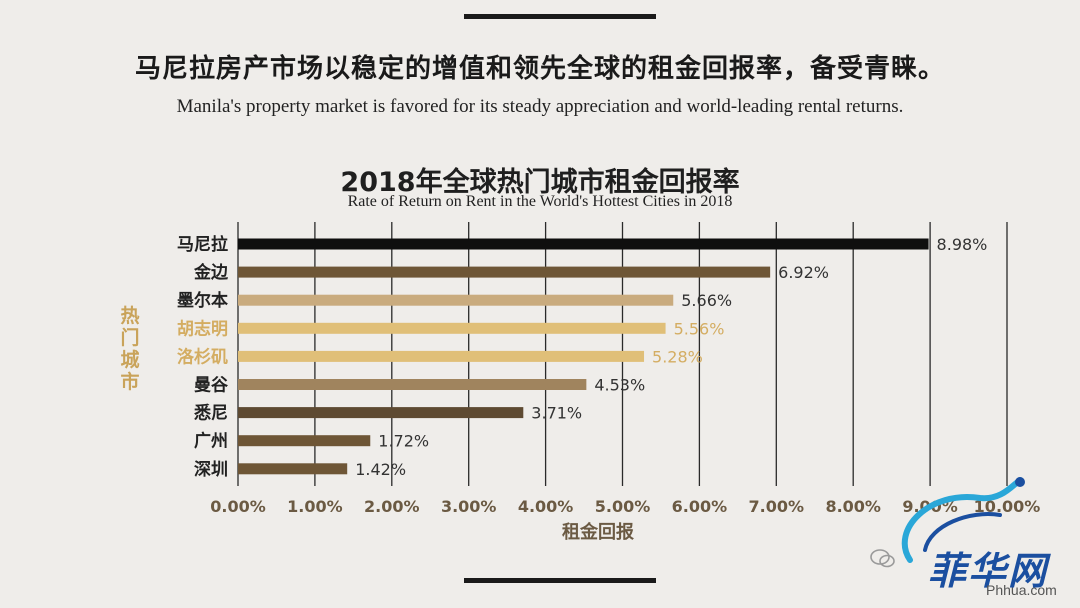  Describe the element at coordinates (623, 506) in the screenshot. I see `x-tick-label: 5.00%` at that location.